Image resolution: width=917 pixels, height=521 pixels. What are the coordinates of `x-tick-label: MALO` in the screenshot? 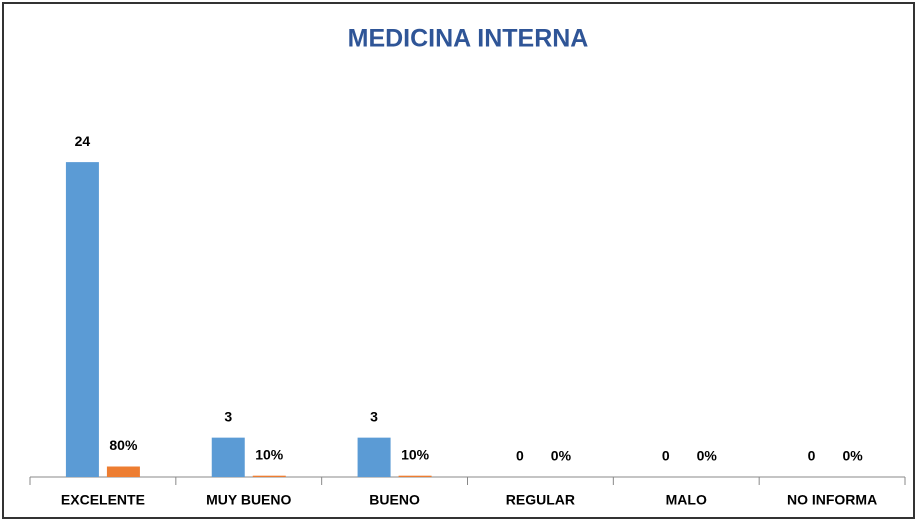 It's located at (686, 500).